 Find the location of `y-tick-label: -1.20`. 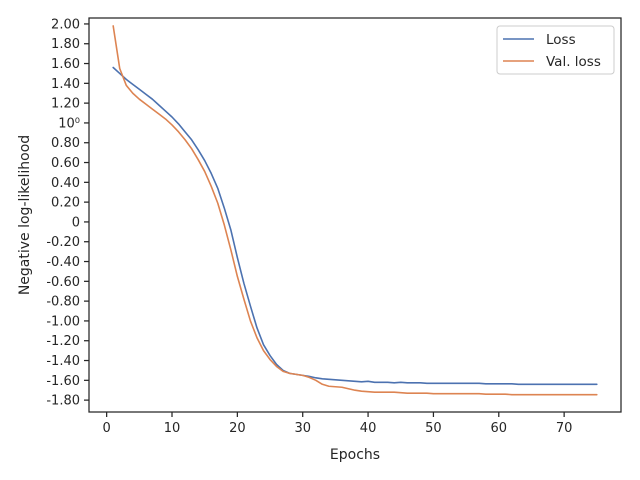

y-tick-label: -1.20 is located at coordinates (63, 341).